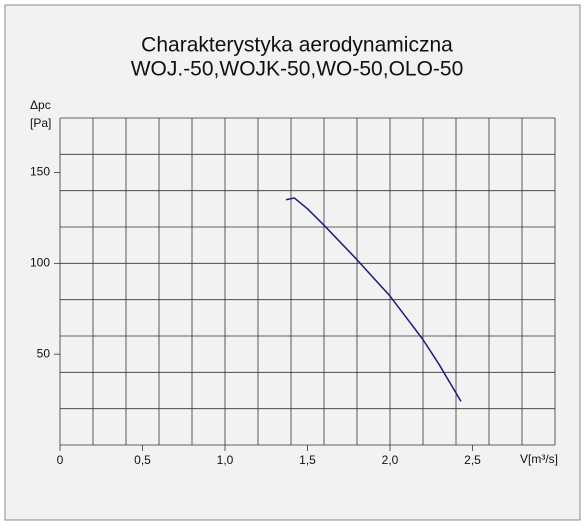 This screenshot has width=586, height=526. Describe the element at coordinates (390, 460) in the screenshot. I see `x-tick-label: 2,0` at that location.